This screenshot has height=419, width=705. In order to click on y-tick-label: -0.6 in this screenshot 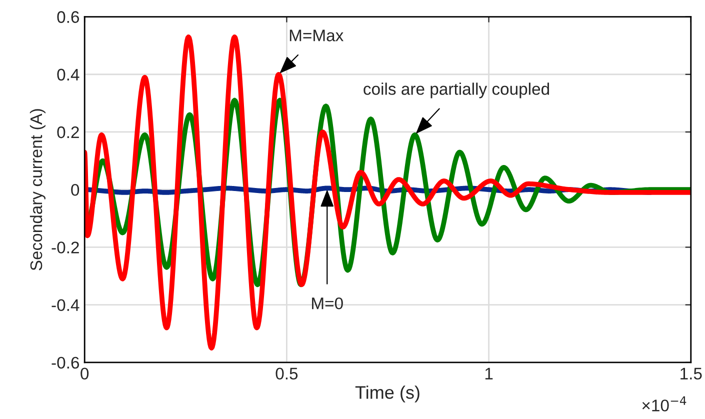, I will do `click(66, 362)`.